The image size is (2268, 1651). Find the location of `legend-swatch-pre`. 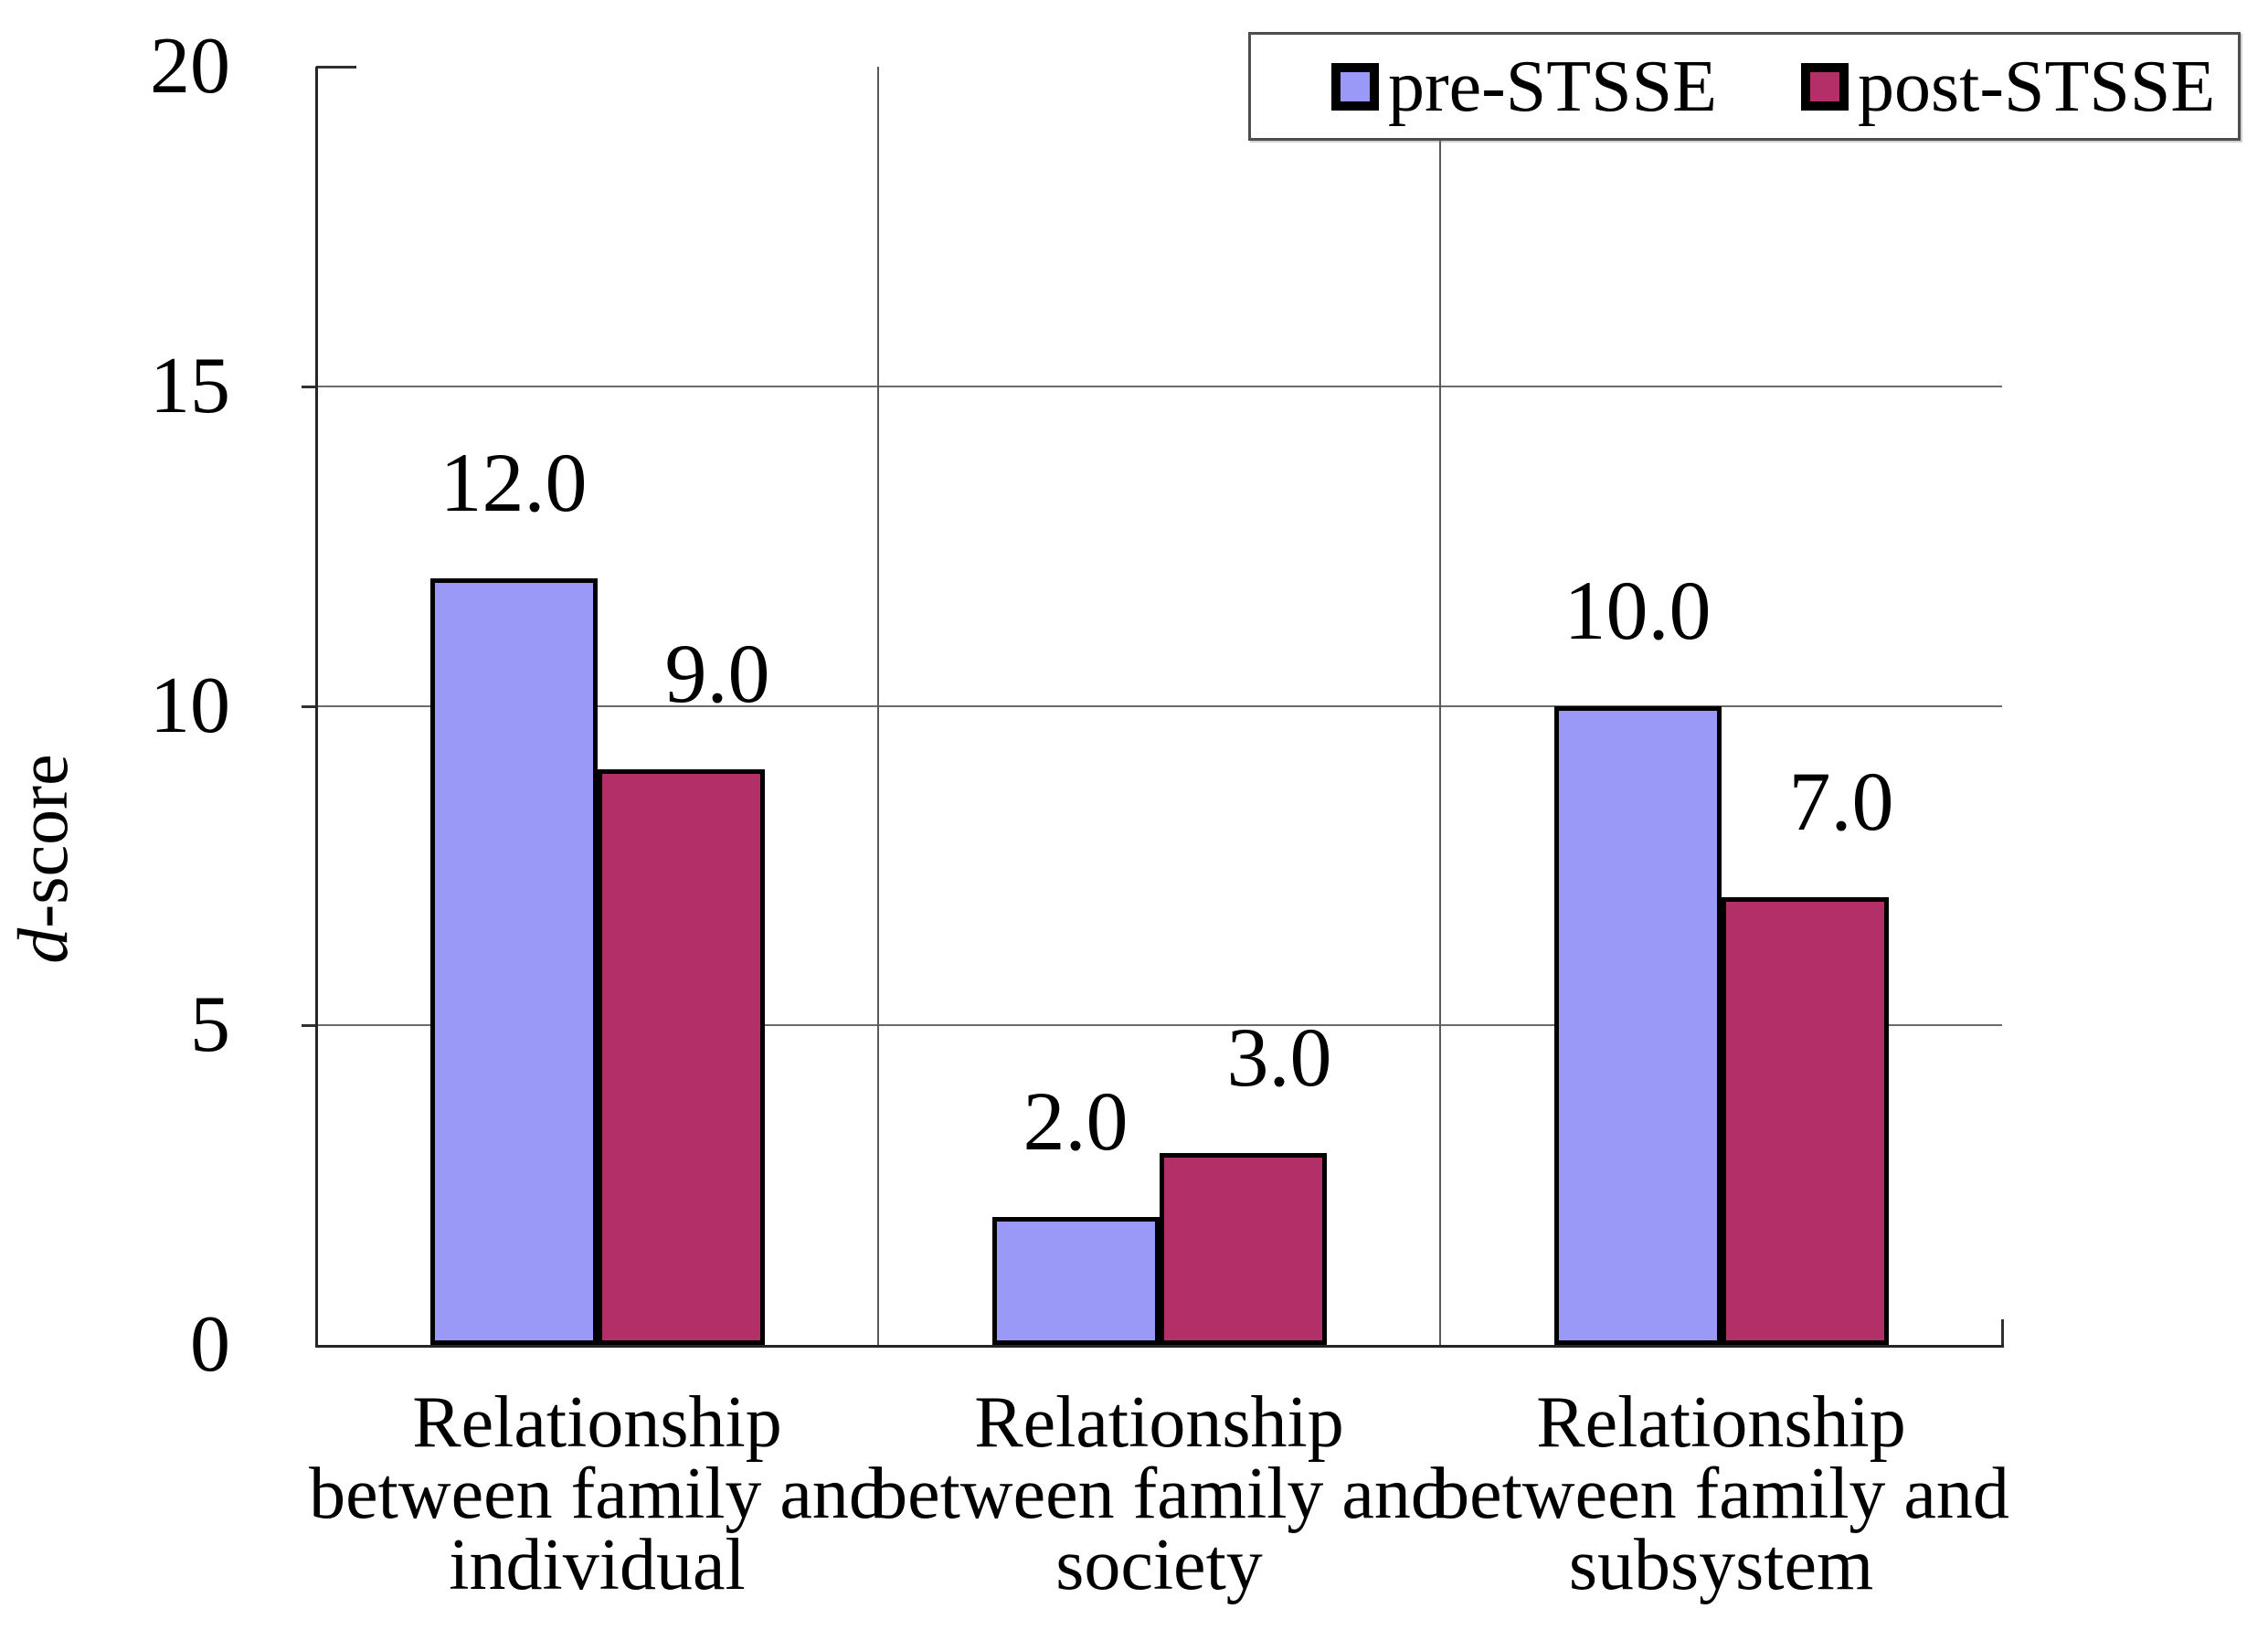

legend-swatch-pre is located at coordinates (1355, 86).